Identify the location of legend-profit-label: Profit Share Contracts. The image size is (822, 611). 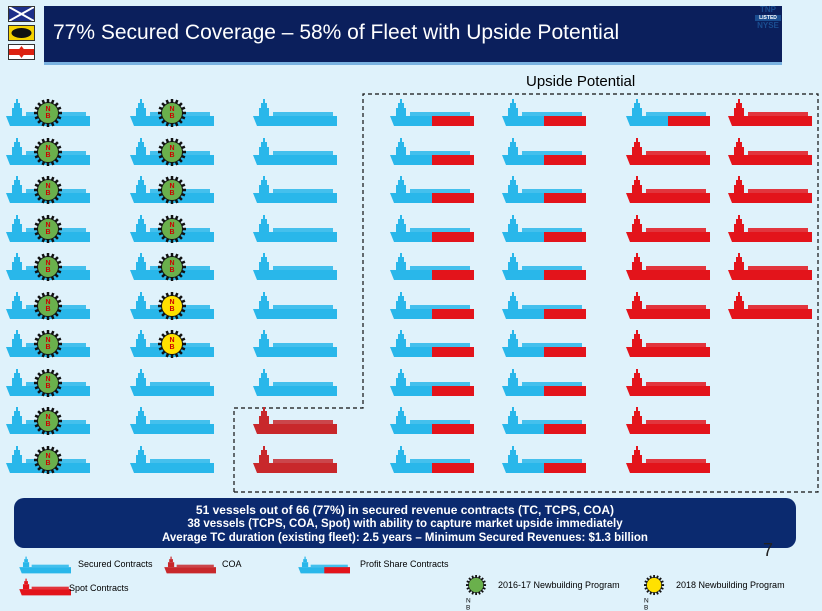
(404, 564).